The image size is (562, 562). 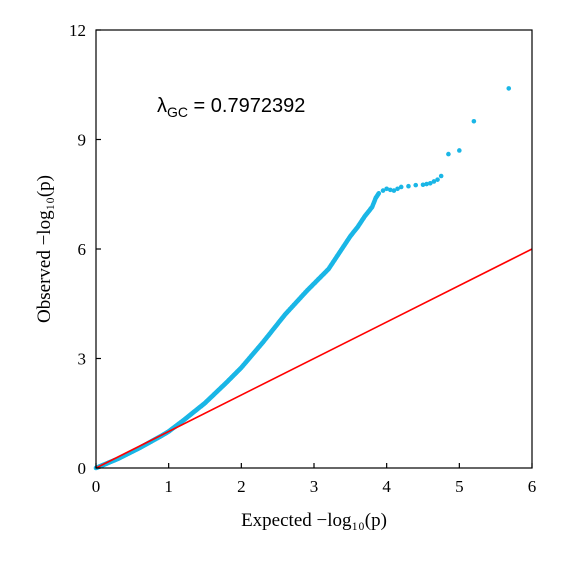 I want to click on y-tick-label: 9, so click(x=82, y=140).